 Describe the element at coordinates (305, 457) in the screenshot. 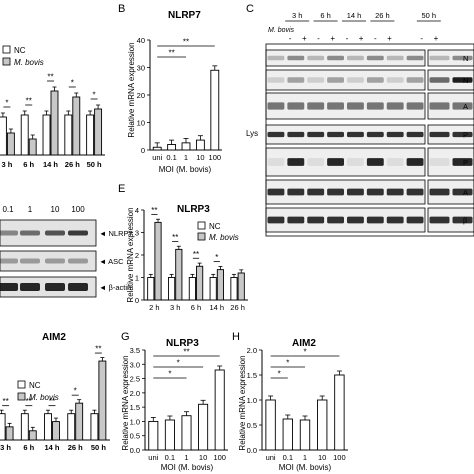

I see `x-tick-label: 1` at that location.